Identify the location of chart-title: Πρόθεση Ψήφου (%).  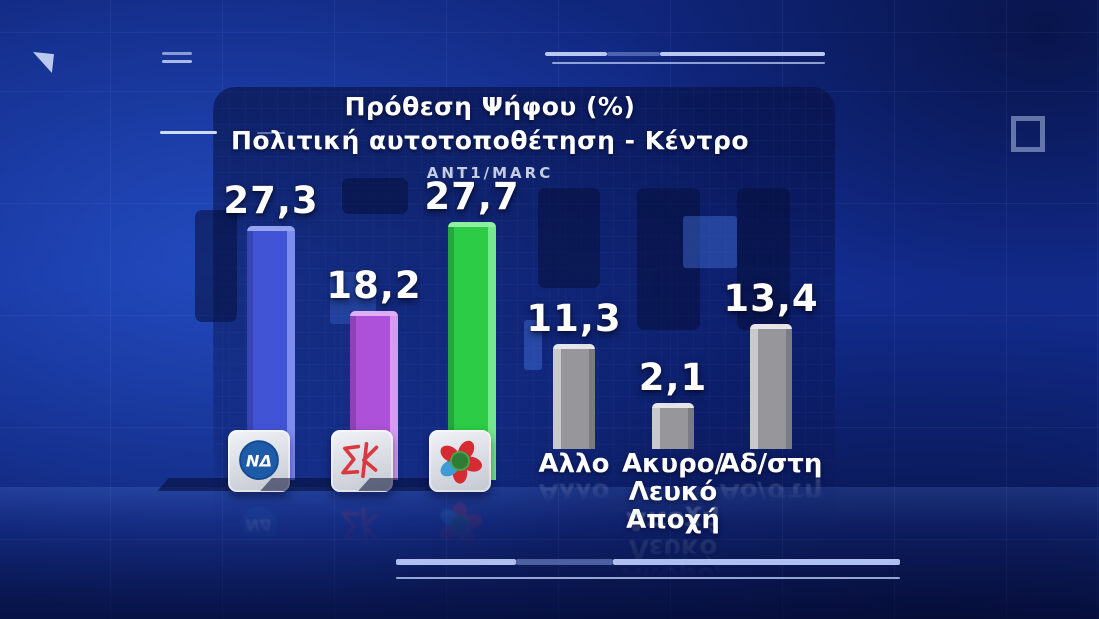
(490, 106).